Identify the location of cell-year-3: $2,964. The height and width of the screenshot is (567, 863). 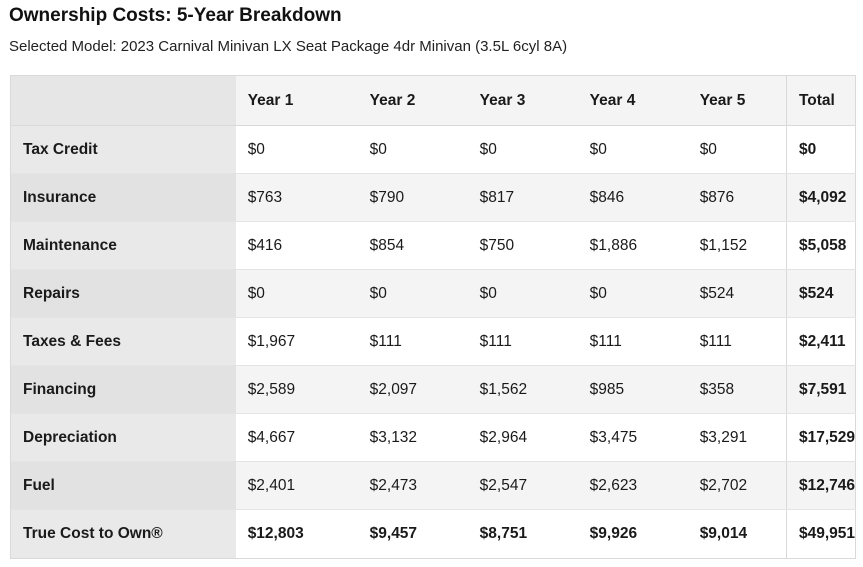
(522, 437).